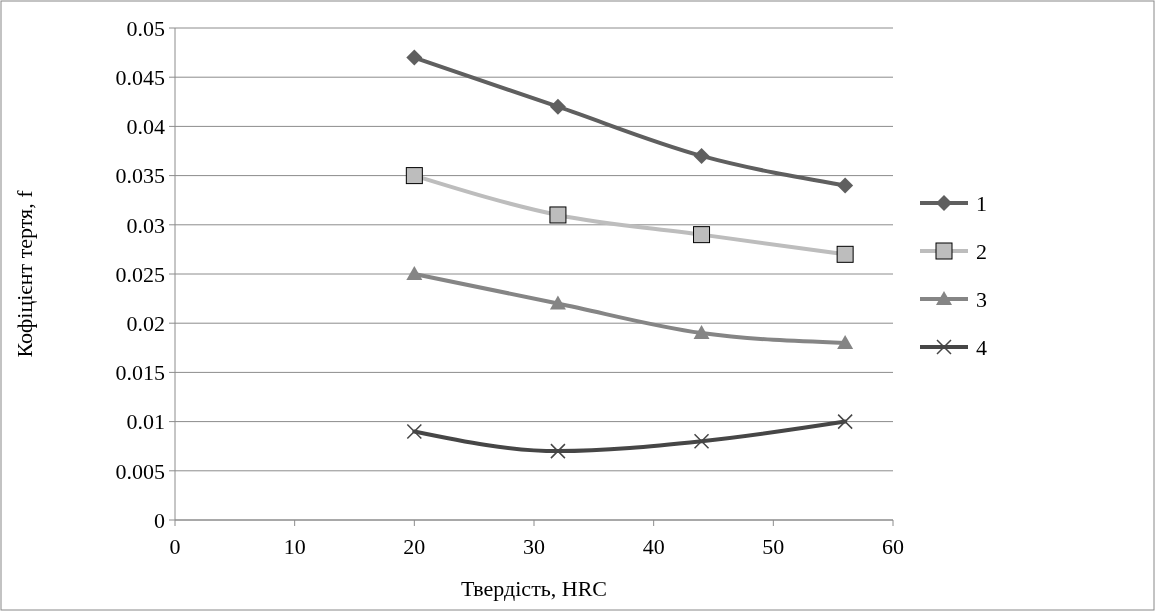 This screenshot has height=611, width=1155. What do you see at coordinates (653, 546) in the screenshot?
I see `x-tick-label: 40` at bounding box center [653, 546].